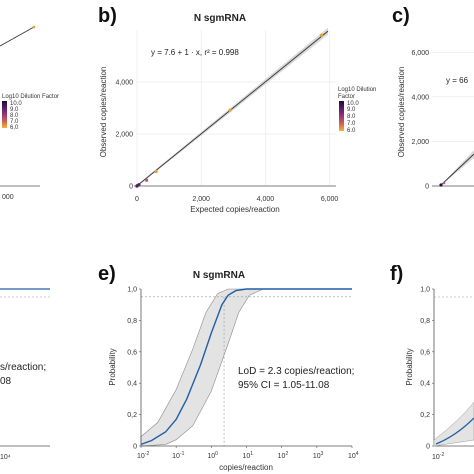  I want to click on panel-e-x-tick-label: 10⁻², so click(143, 455).